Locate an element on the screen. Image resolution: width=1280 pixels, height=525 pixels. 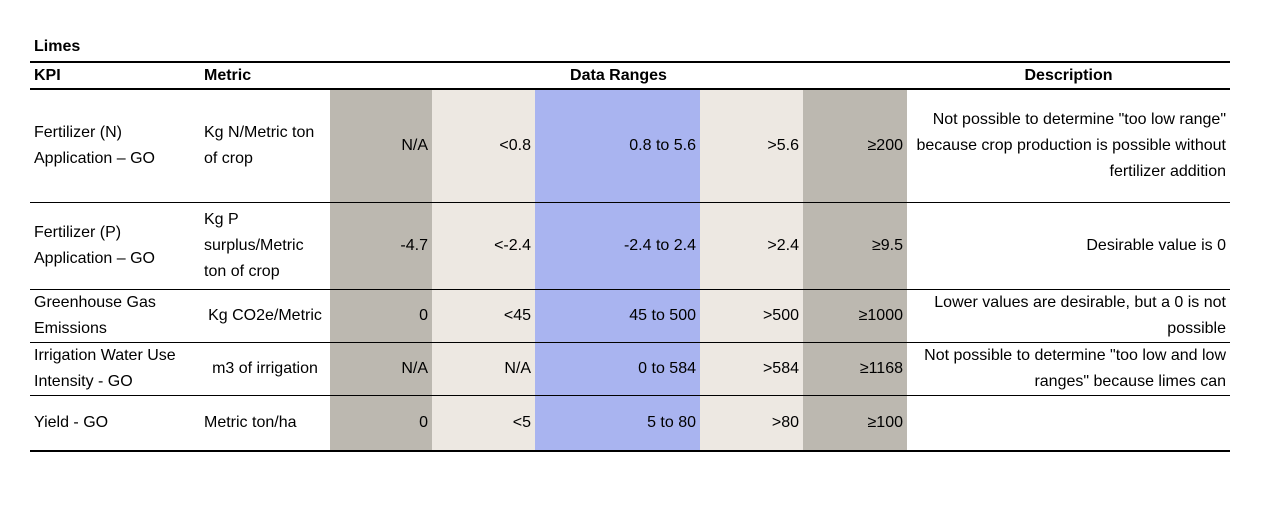
cell-text: Desirable value is 0 is located at coordinates (1156, 245).